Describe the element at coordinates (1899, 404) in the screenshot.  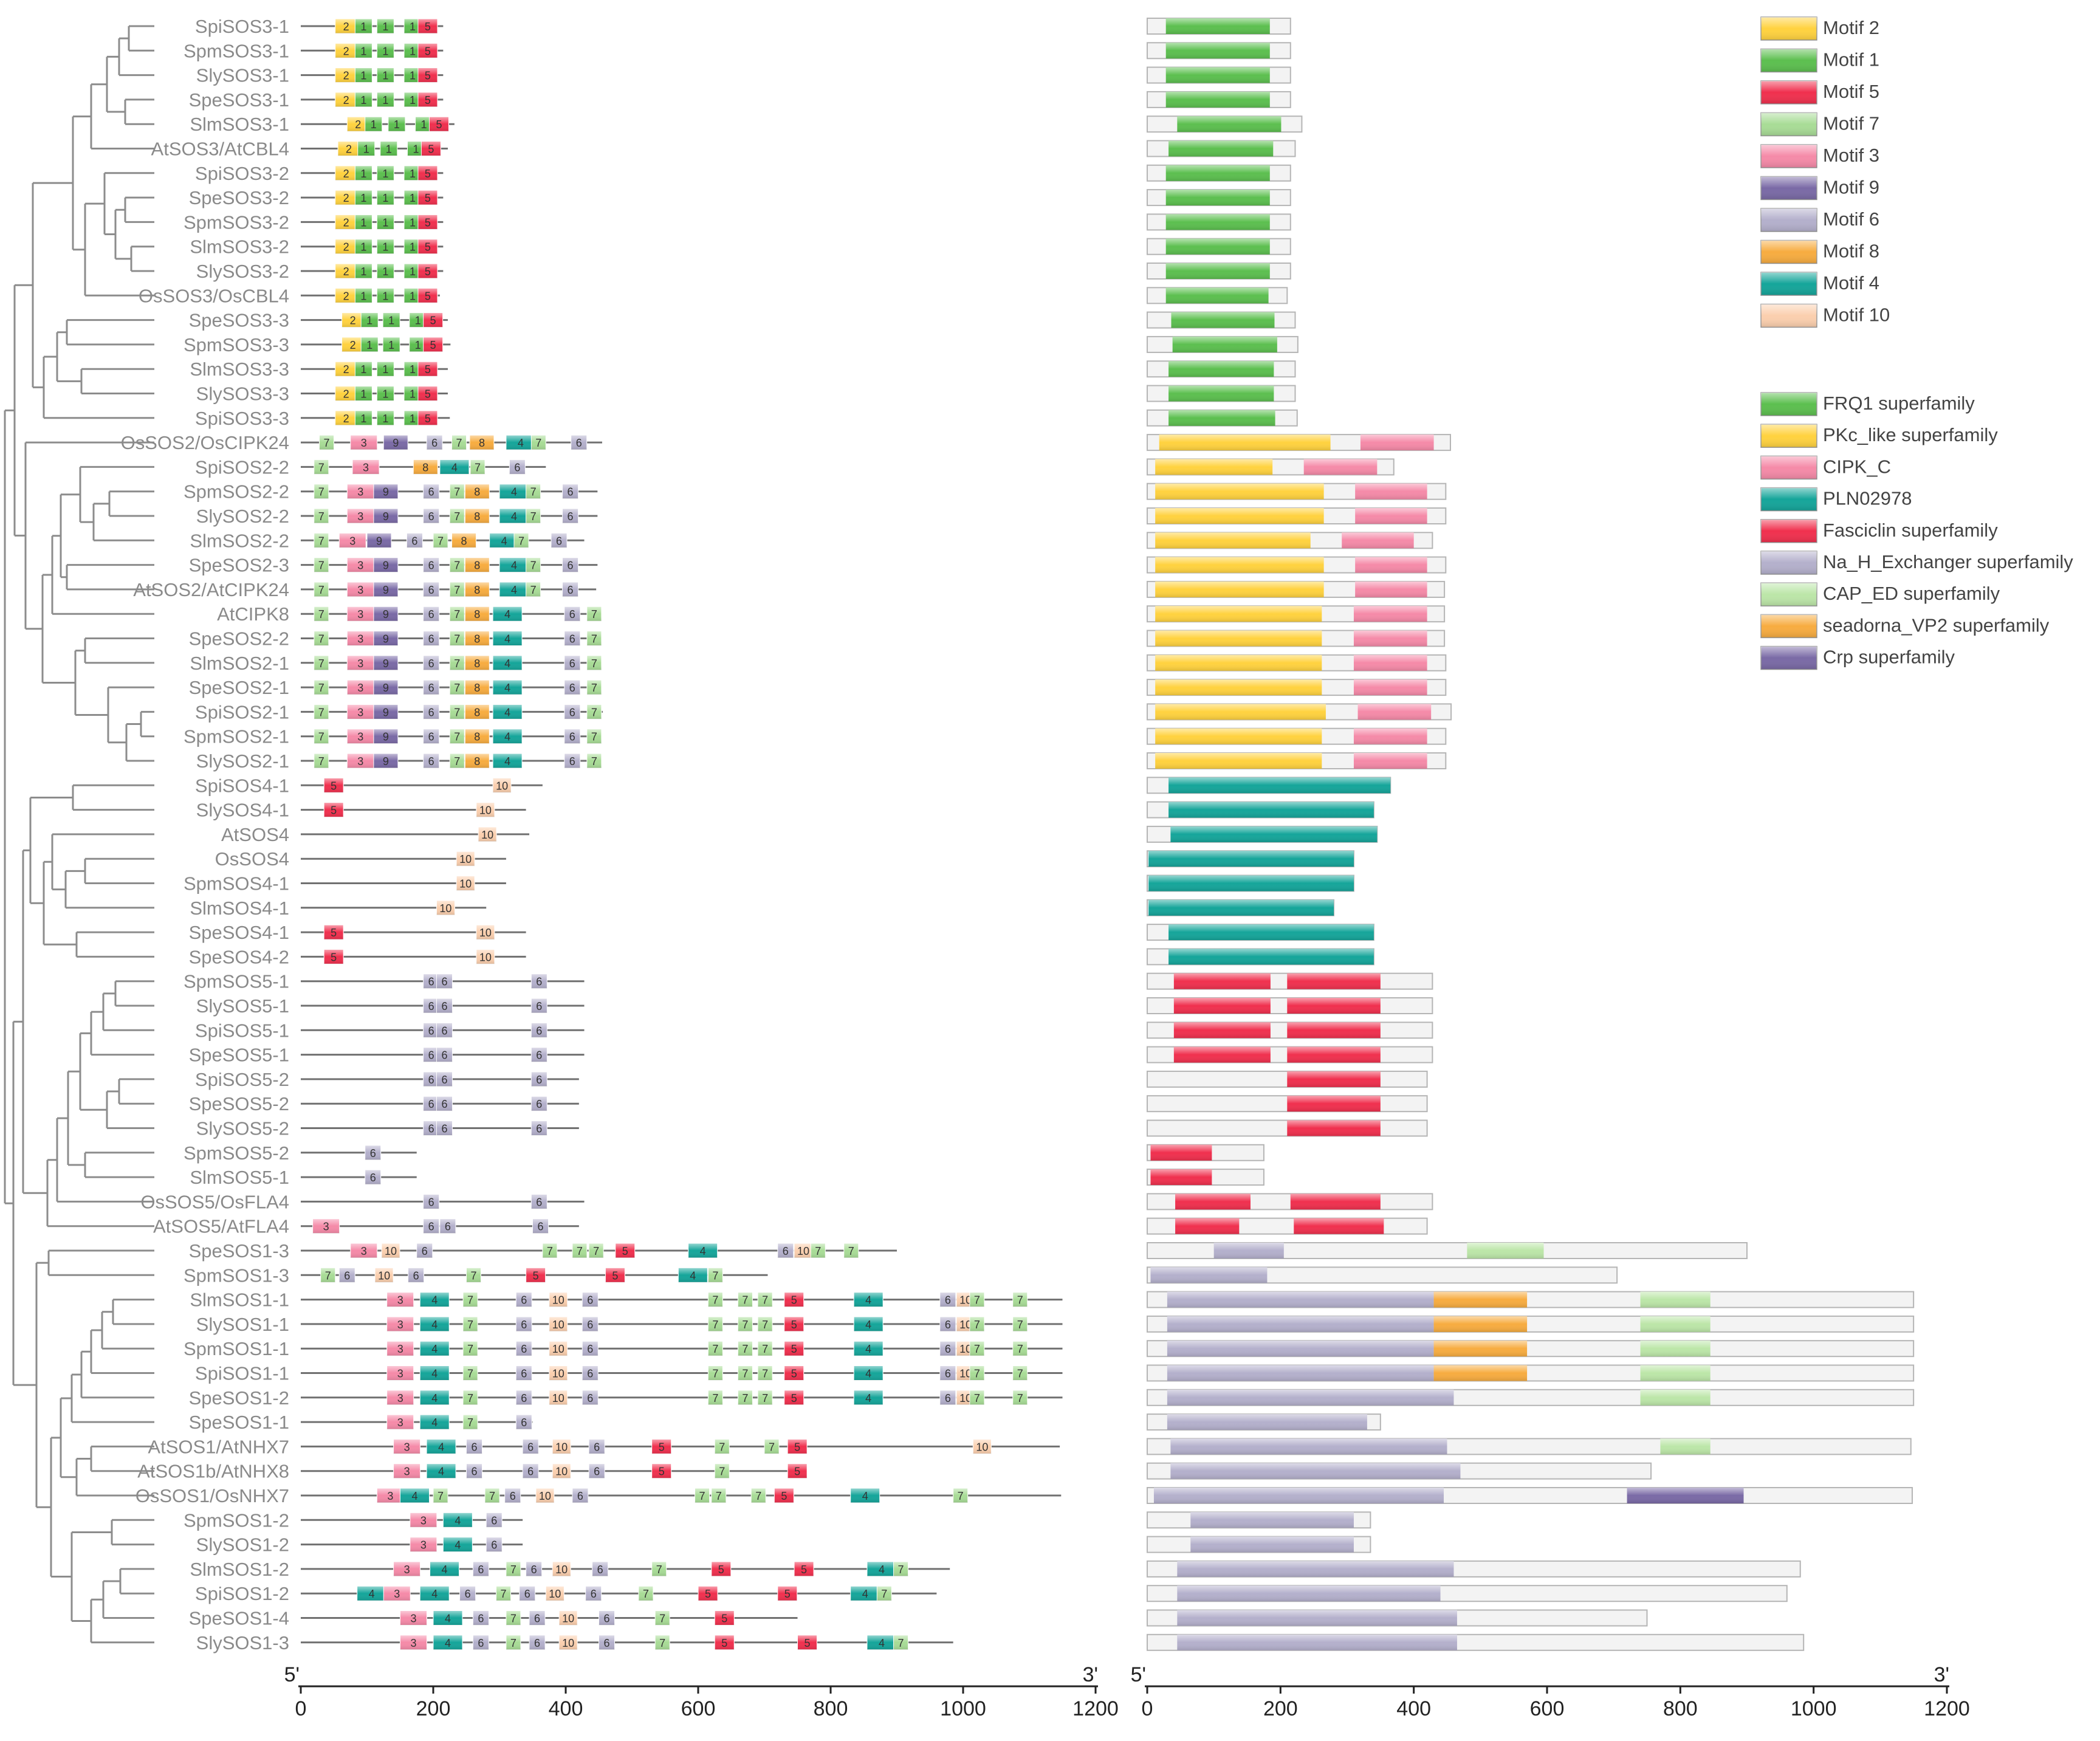
I see `domain_legend-label: FRQ1 superfamily` at that location.